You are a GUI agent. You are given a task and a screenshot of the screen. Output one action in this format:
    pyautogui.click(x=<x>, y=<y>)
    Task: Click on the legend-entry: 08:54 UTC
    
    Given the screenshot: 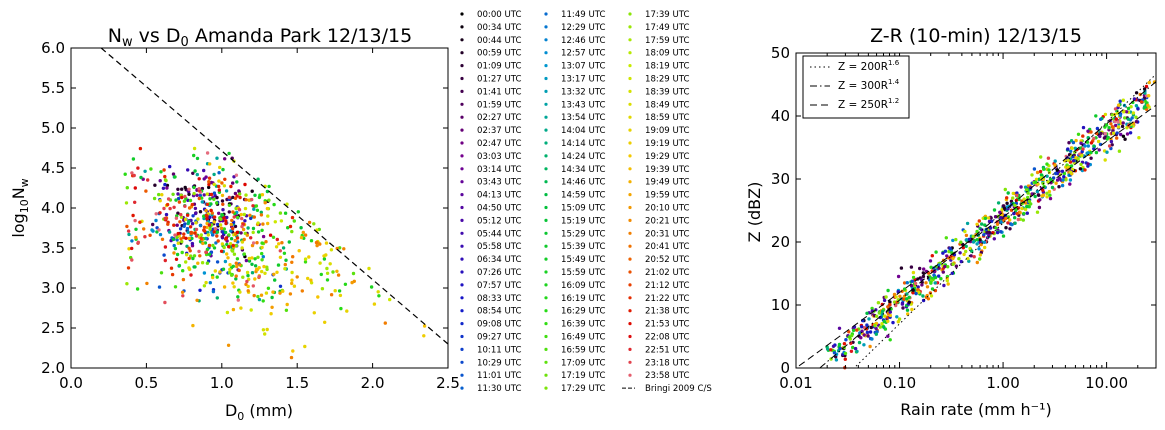 What is the action you would take?
    pyautogui.click(x=499, y=312)
    